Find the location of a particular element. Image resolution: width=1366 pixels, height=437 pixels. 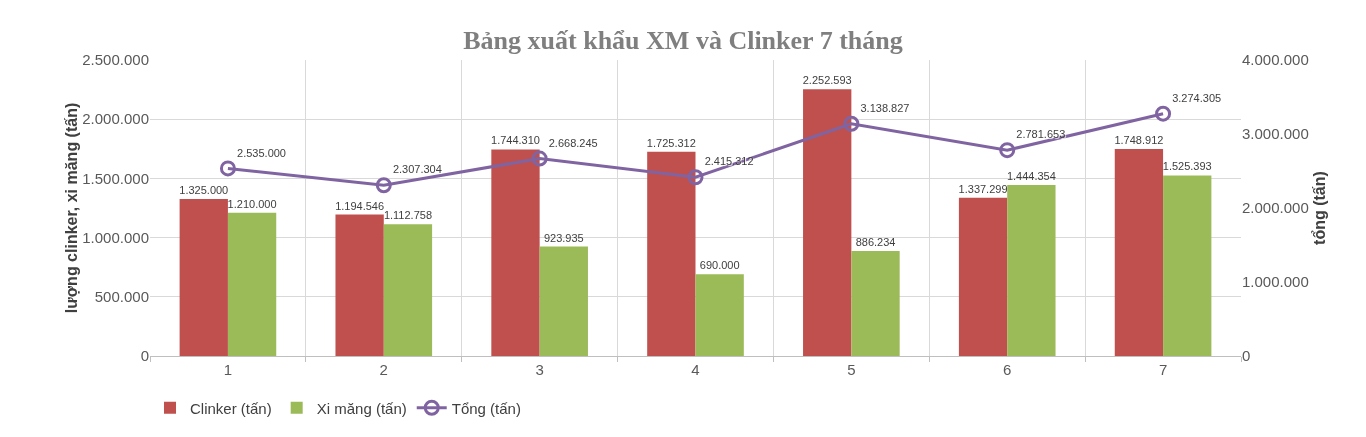

y2-tick-label: 3.000.000 is located at coordinates (1275, 134).